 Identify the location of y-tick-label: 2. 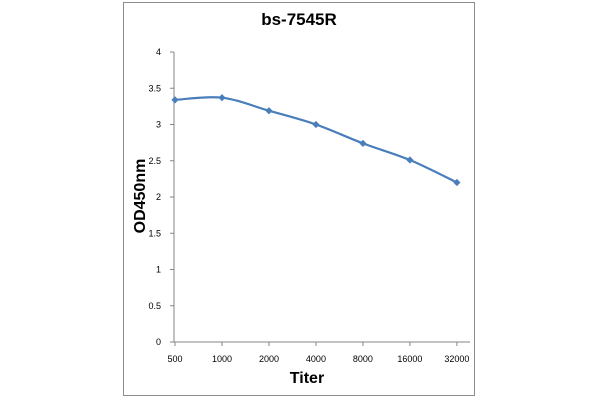
(158, 197).